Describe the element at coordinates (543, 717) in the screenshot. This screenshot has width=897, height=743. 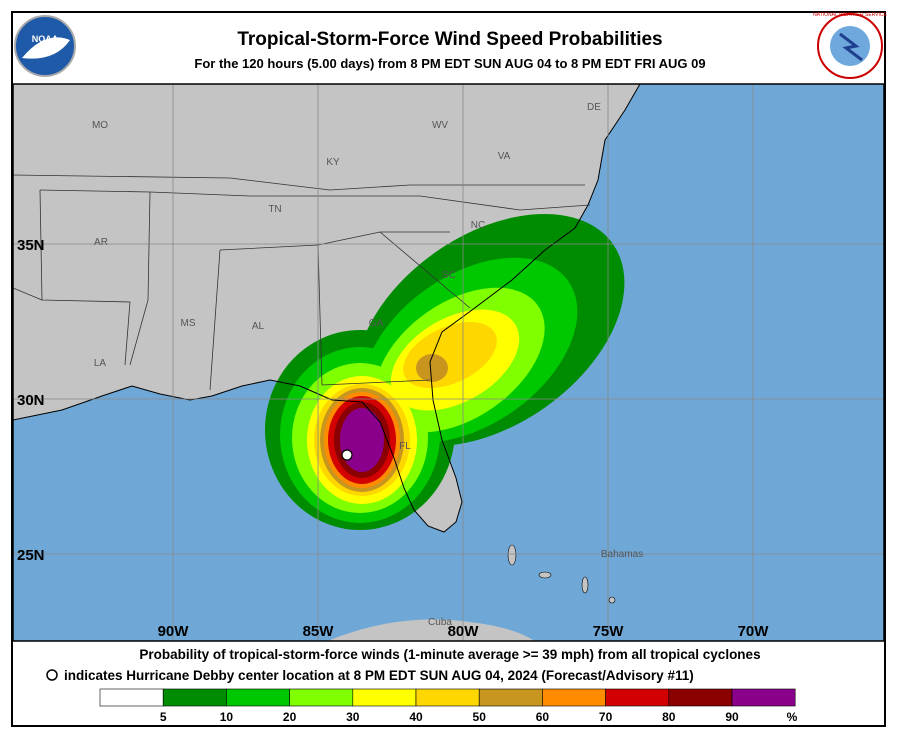
I see `legend-label: 60` at that location.